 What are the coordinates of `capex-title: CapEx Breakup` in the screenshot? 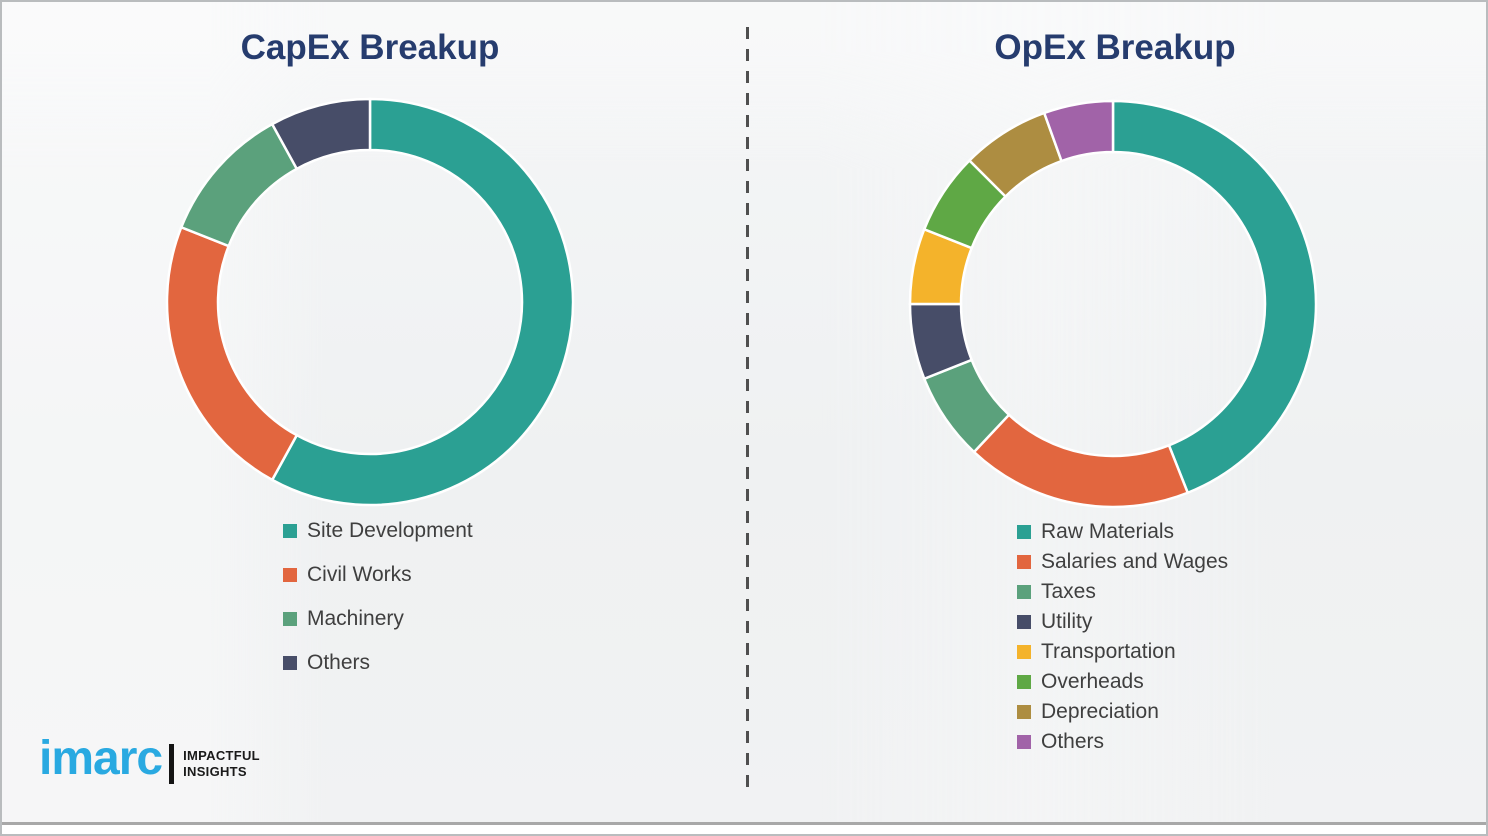 It's located at (370, 47).